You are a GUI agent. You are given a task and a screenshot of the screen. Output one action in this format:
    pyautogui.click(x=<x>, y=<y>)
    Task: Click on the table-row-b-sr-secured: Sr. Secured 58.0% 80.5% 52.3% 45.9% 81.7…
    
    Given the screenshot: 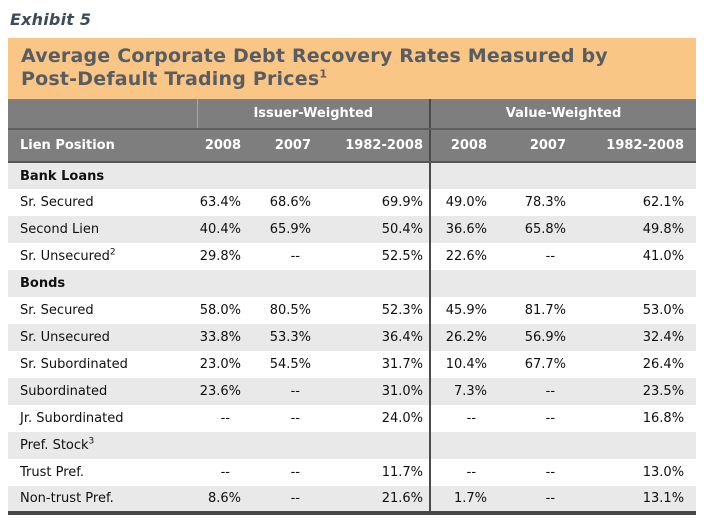 What is the action you would take?
    pyautogui.click(x=352, y=310)
    